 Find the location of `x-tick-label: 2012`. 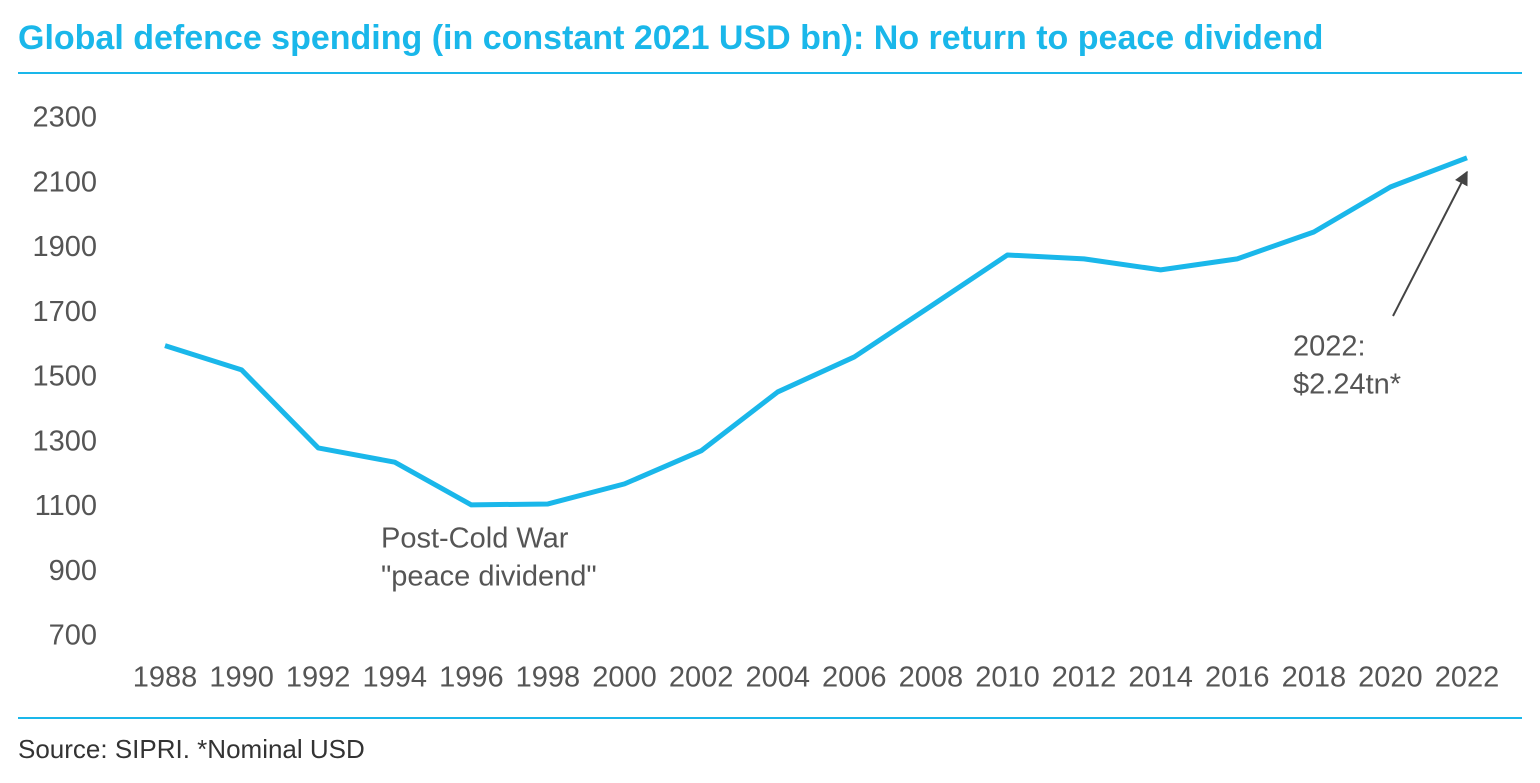

x-tick-label: 2012 is located at coordinates (1084, 678).